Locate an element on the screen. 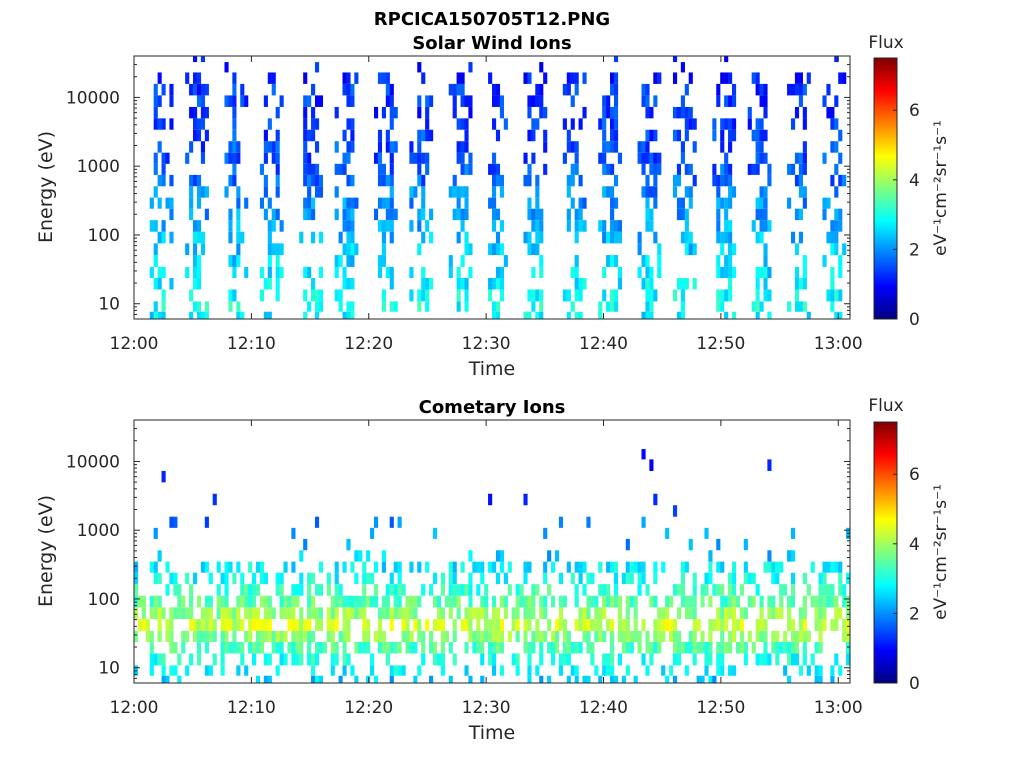  x-tick-label: 12:50 is located at coordinates (720, 708).